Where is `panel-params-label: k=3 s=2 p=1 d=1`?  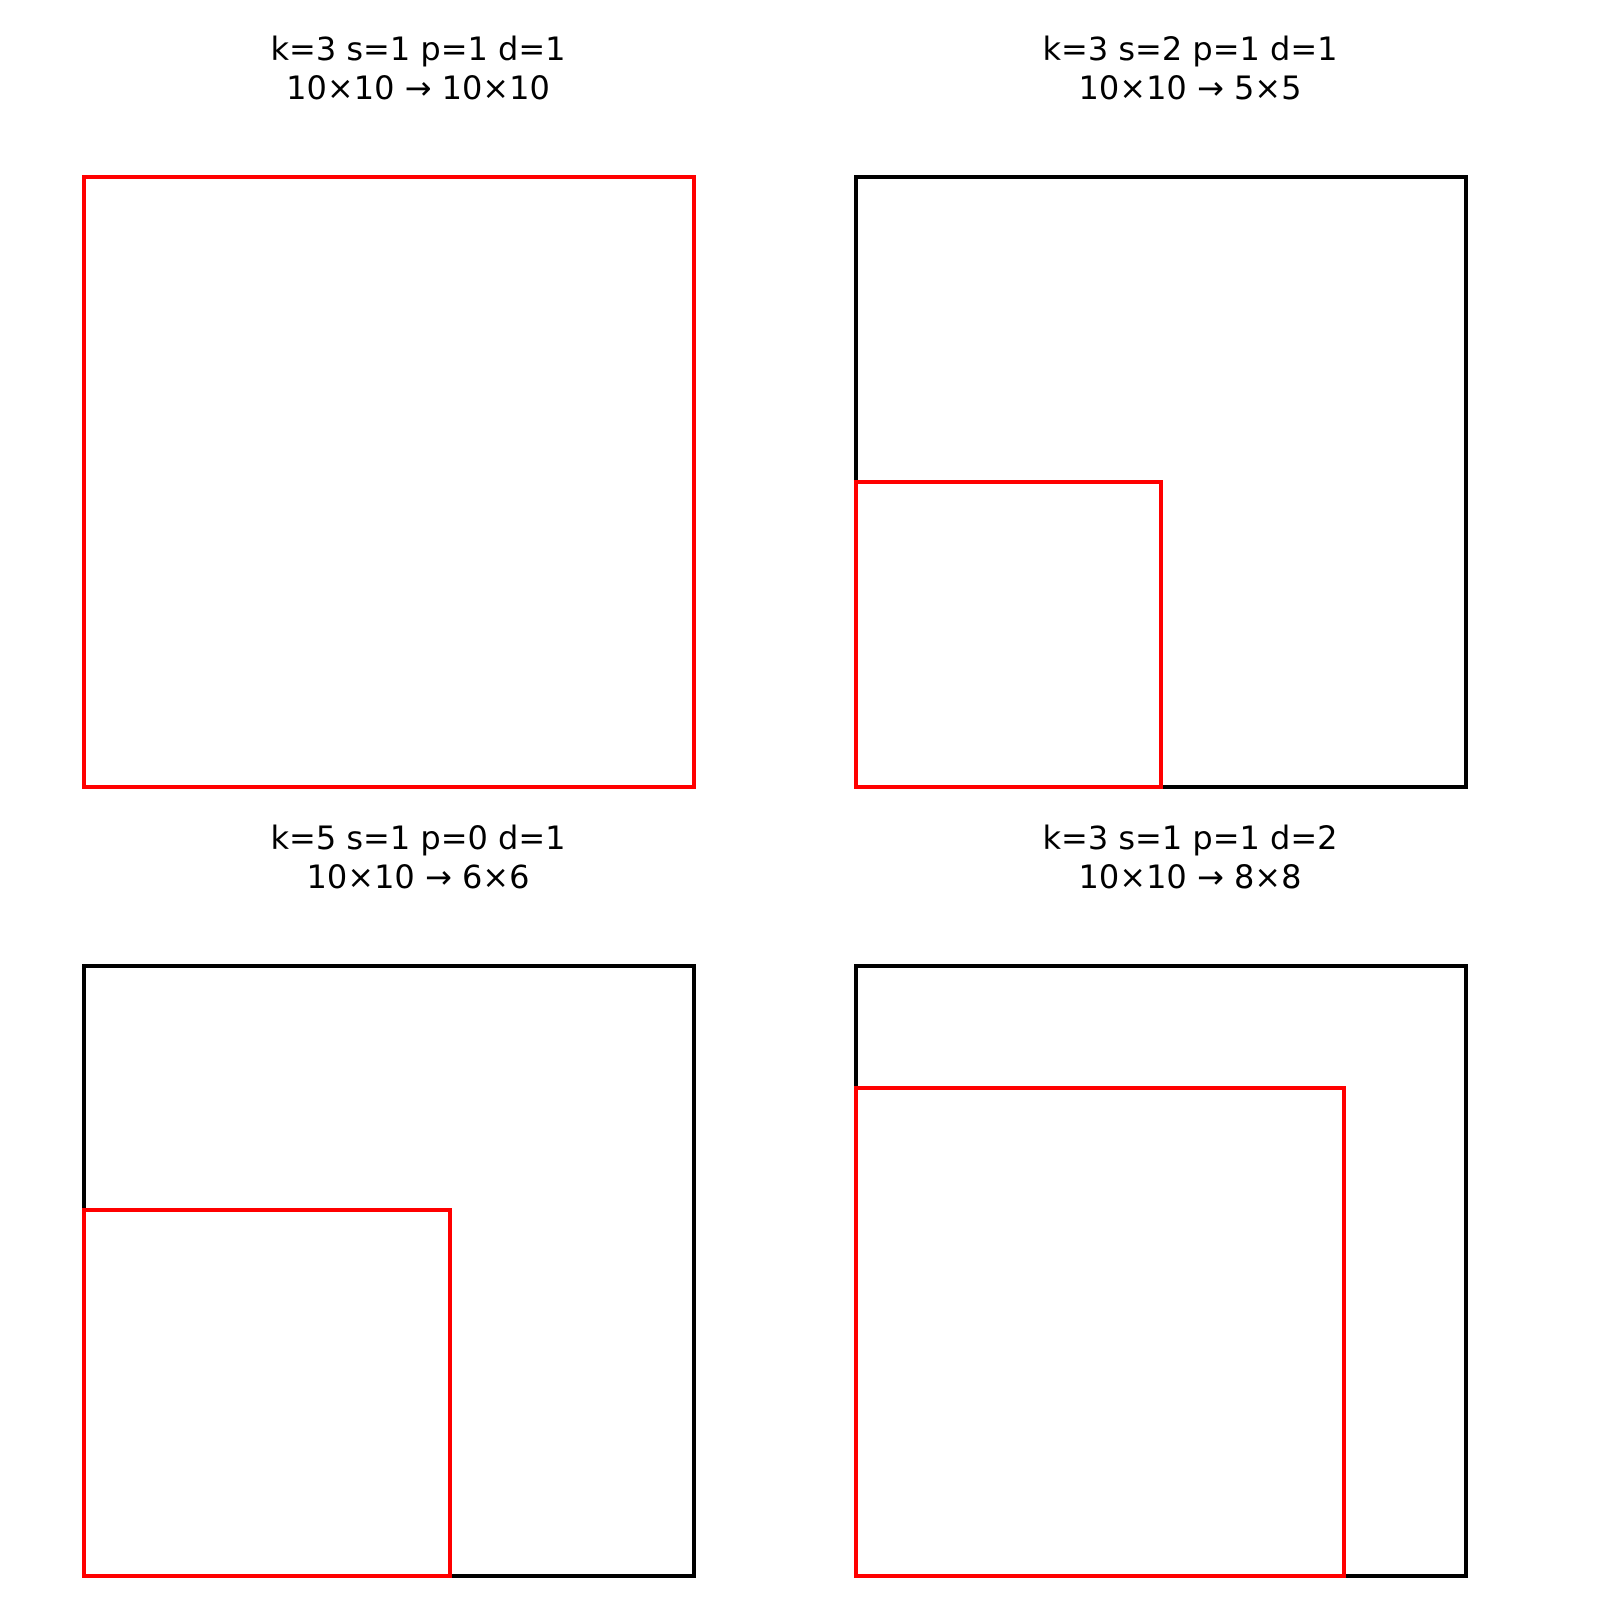 panel-params-label: k=3 s=2 p=1 d=1 is located at coordinates (1189, 49).